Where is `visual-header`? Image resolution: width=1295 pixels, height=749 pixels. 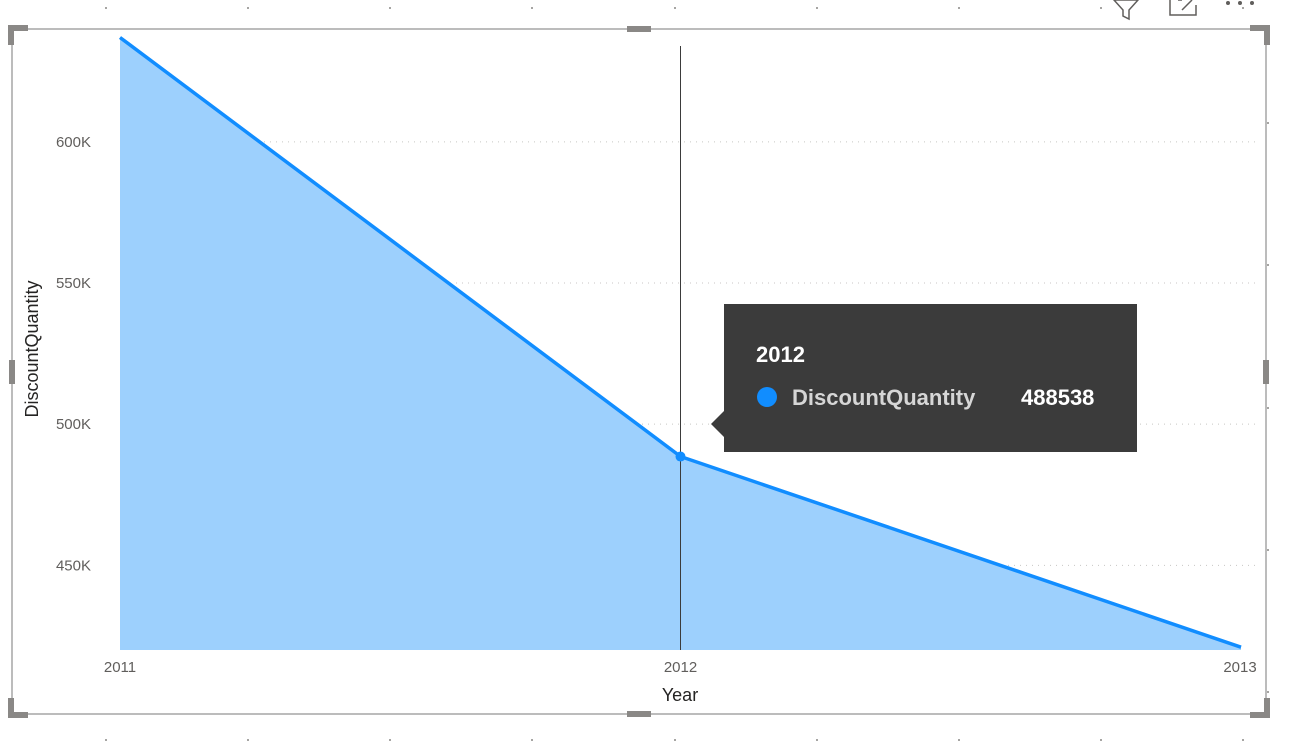
visual-header is located at coordinates (1183, 10).